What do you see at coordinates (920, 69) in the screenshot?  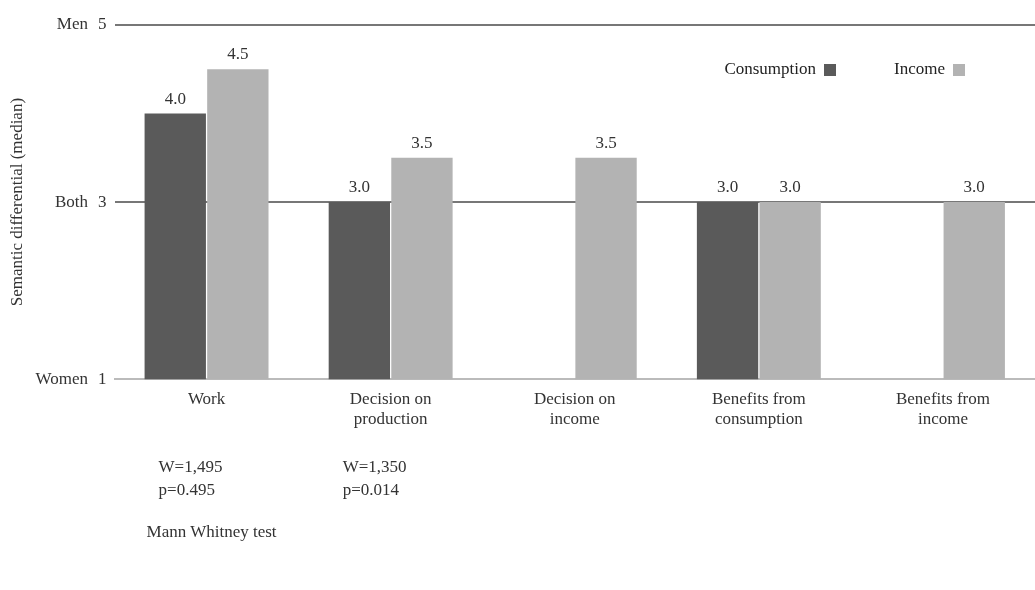 I see `legend-label: Income` at bounding box center [920, 69].